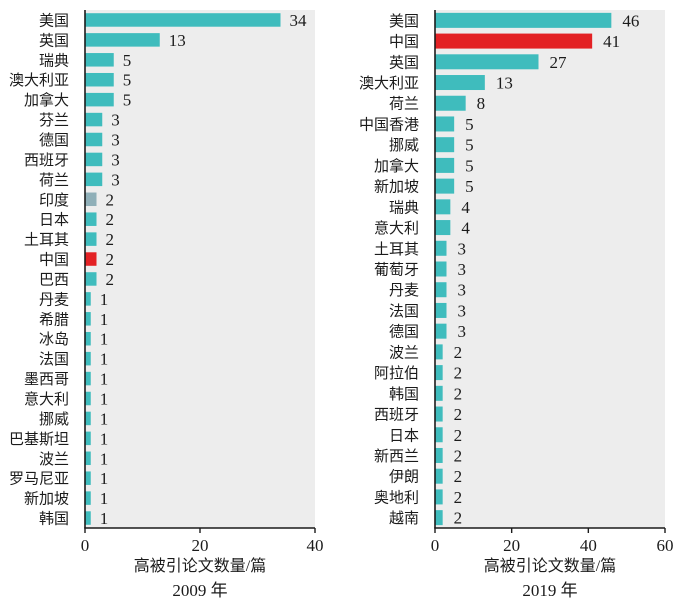 The image size is (700, 603). I want to click on category-label: 日本, so click(404, 435).